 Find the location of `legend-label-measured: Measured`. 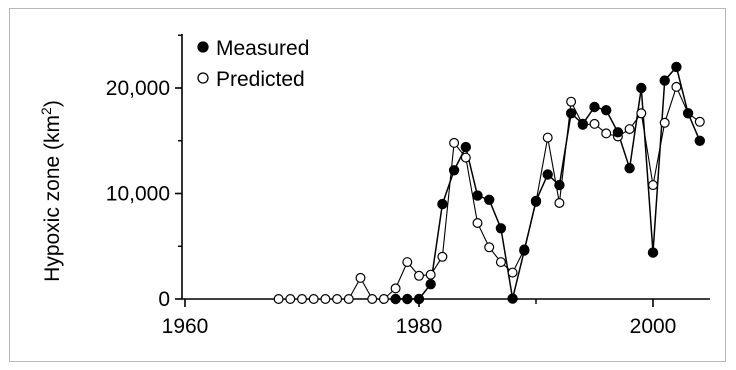

legend-label-measured: Measured is located at coordinates (262, 48).